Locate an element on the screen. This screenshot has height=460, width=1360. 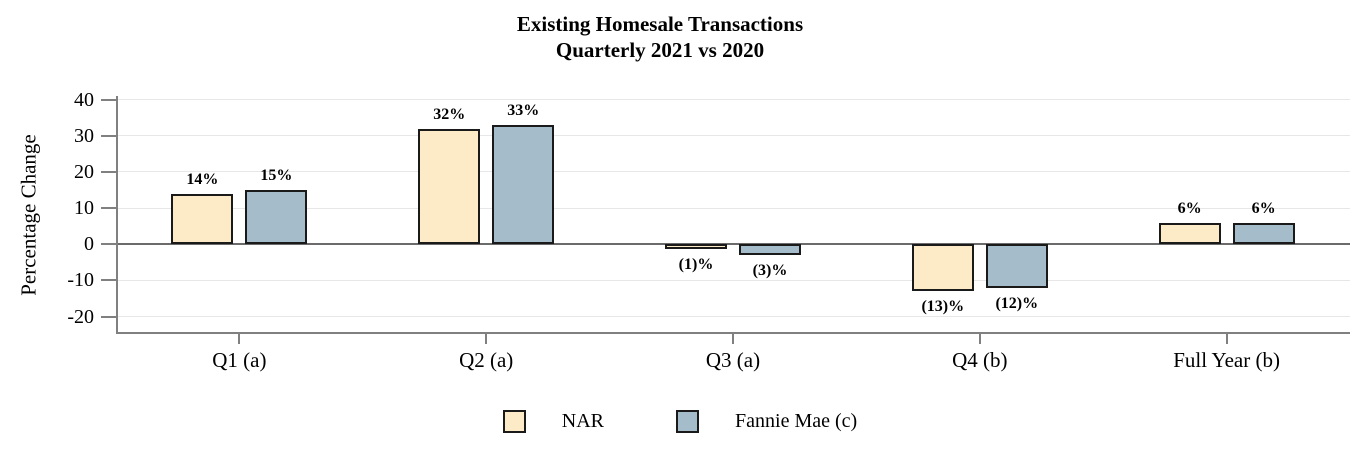
x-axis-label: Q1 (a) is located at coordinates (239, 360).